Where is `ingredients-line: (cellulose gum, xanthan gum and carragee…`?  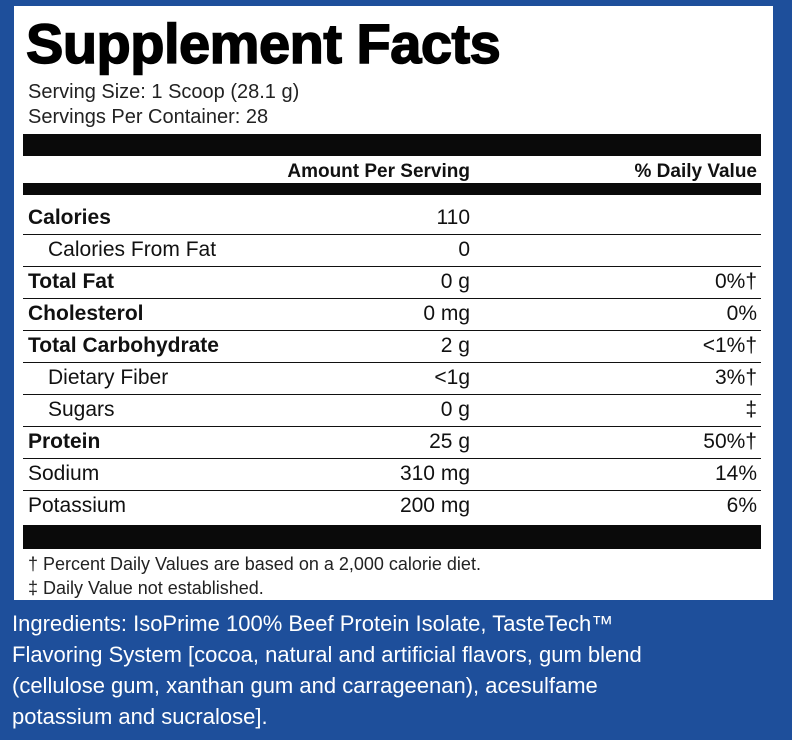 ingredients-line: (cellulose gum, xanthan gum and carragee… is located at coordinates (305, 685).